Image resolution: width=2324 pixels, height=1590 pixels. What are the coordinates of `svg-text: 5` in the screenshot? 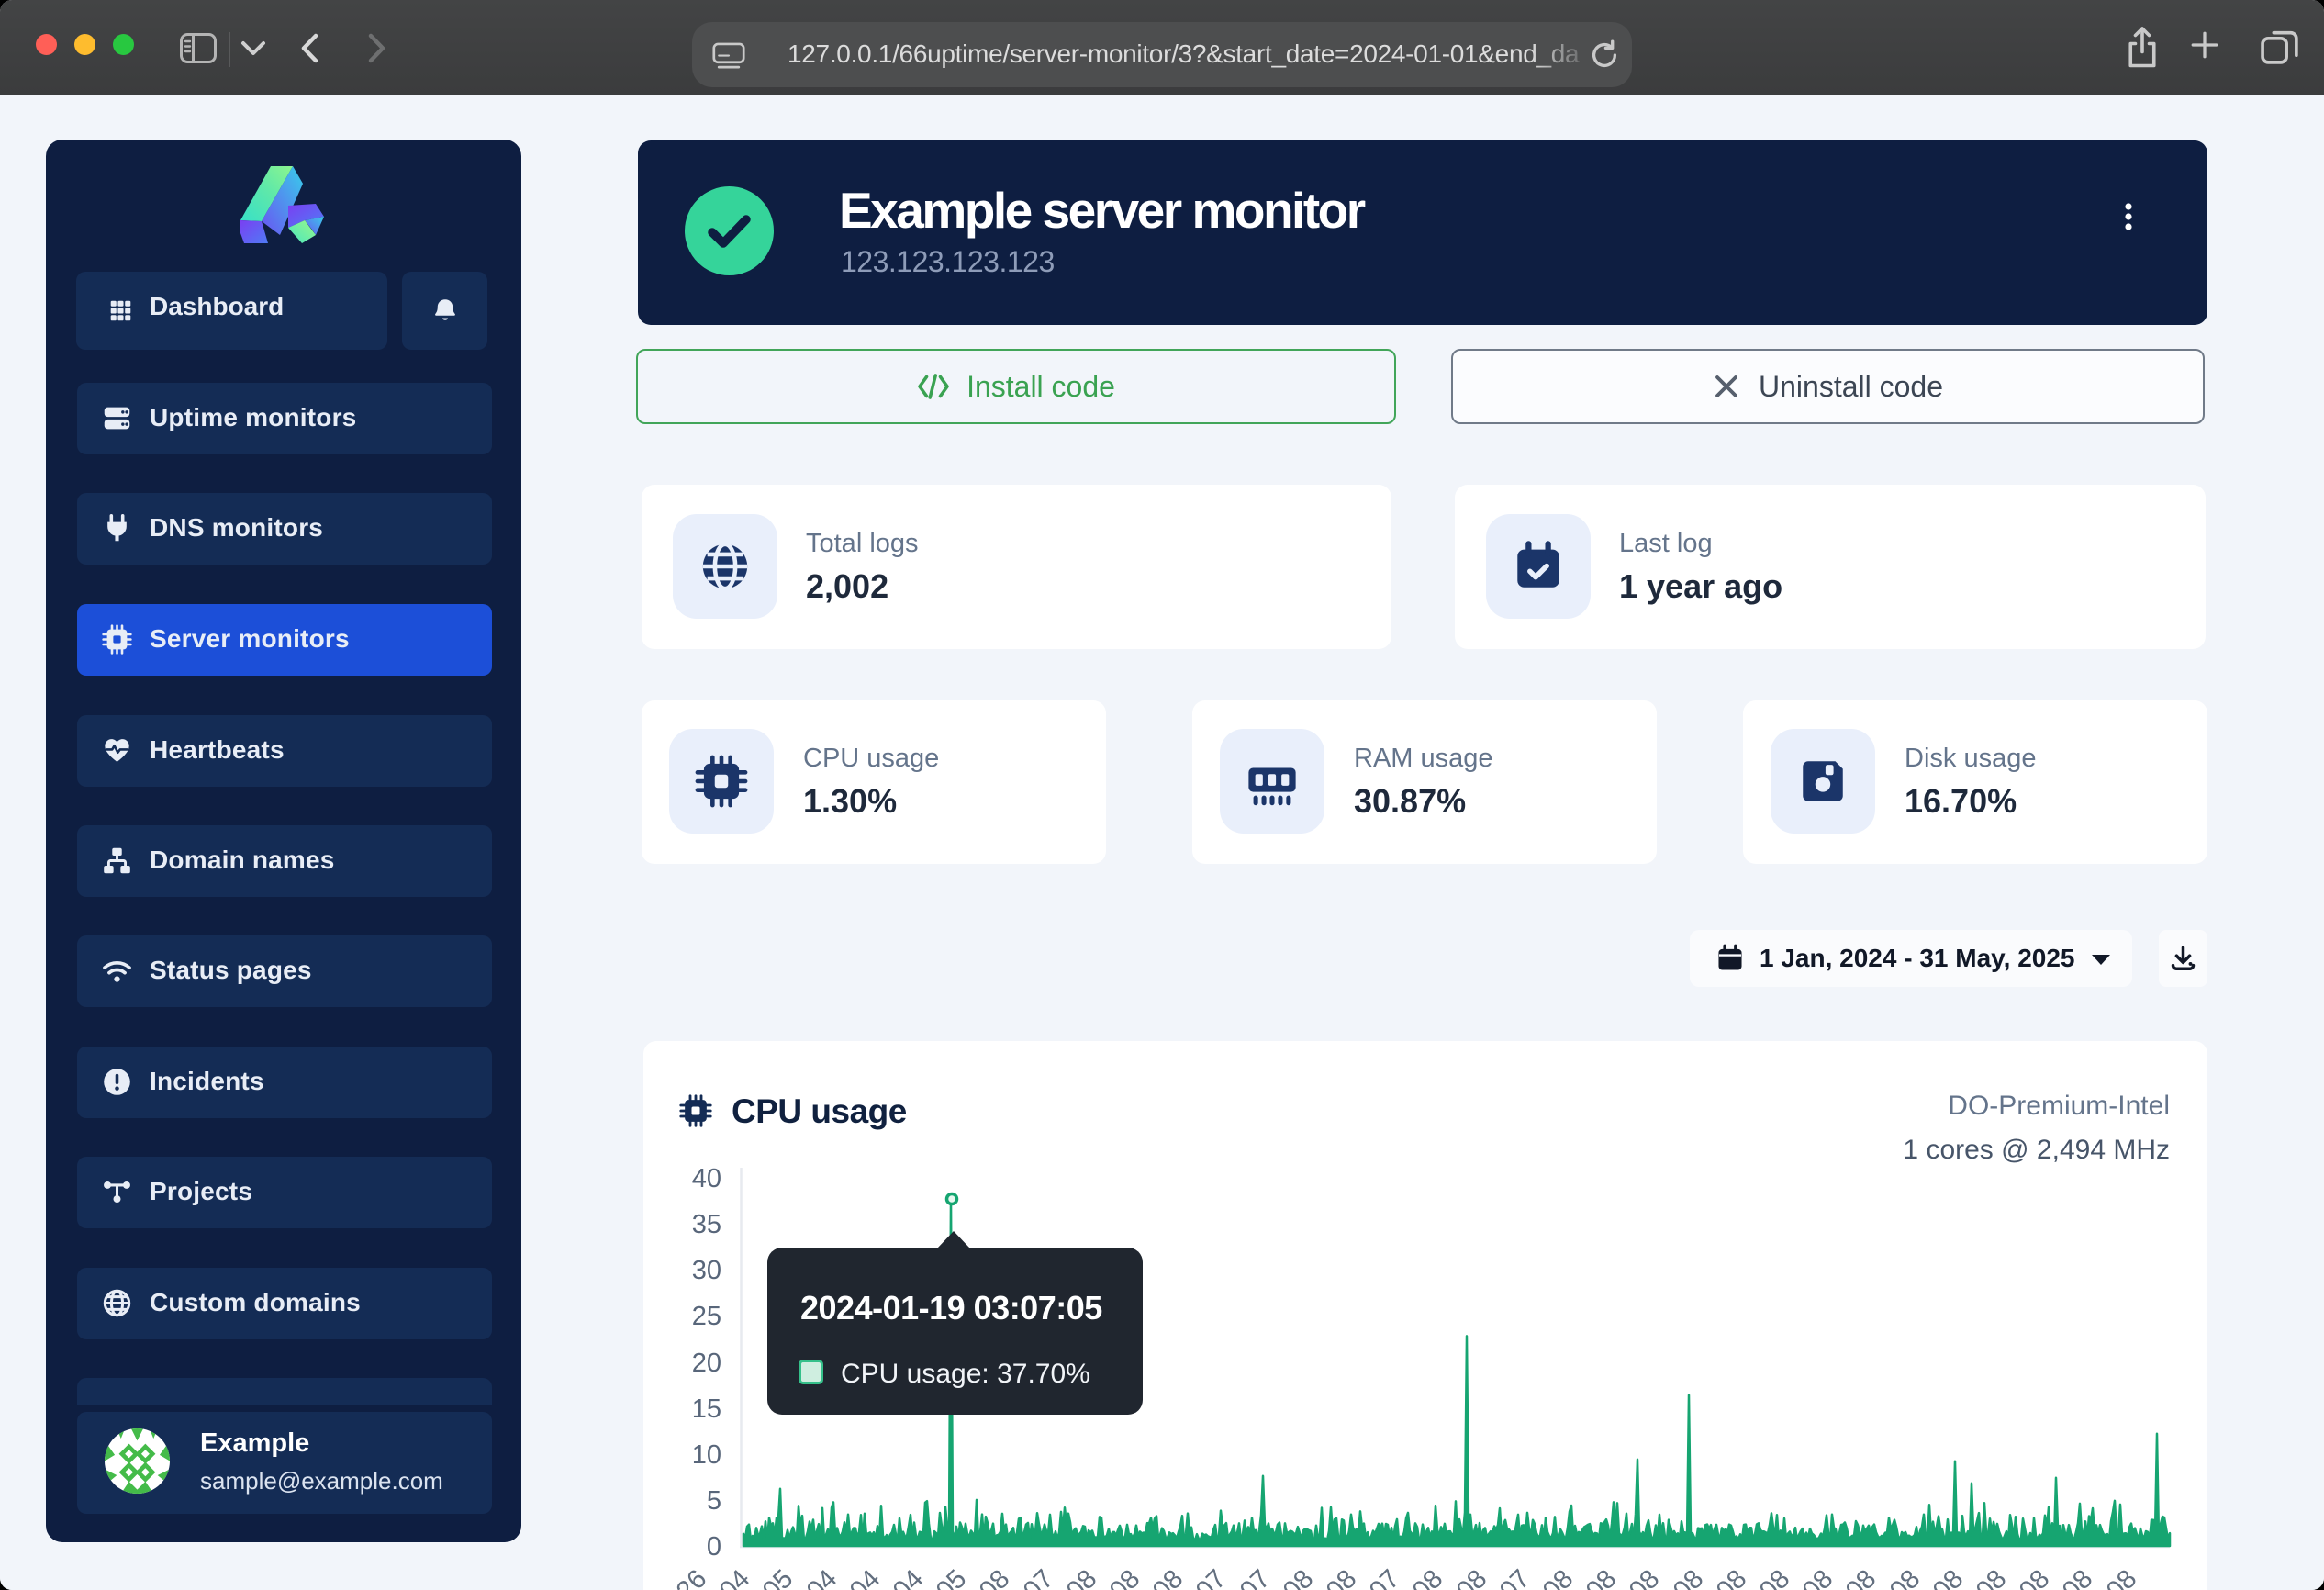 It's located at (714, 1501).